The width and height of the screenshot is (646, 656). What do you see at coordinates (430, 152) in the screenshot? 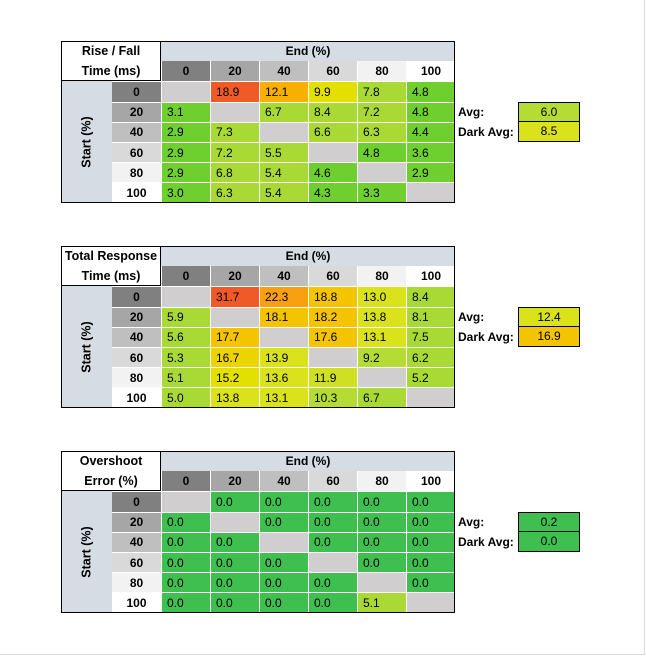
I see `heatmap-cell: 3.6` at bounding box center [430, 152].